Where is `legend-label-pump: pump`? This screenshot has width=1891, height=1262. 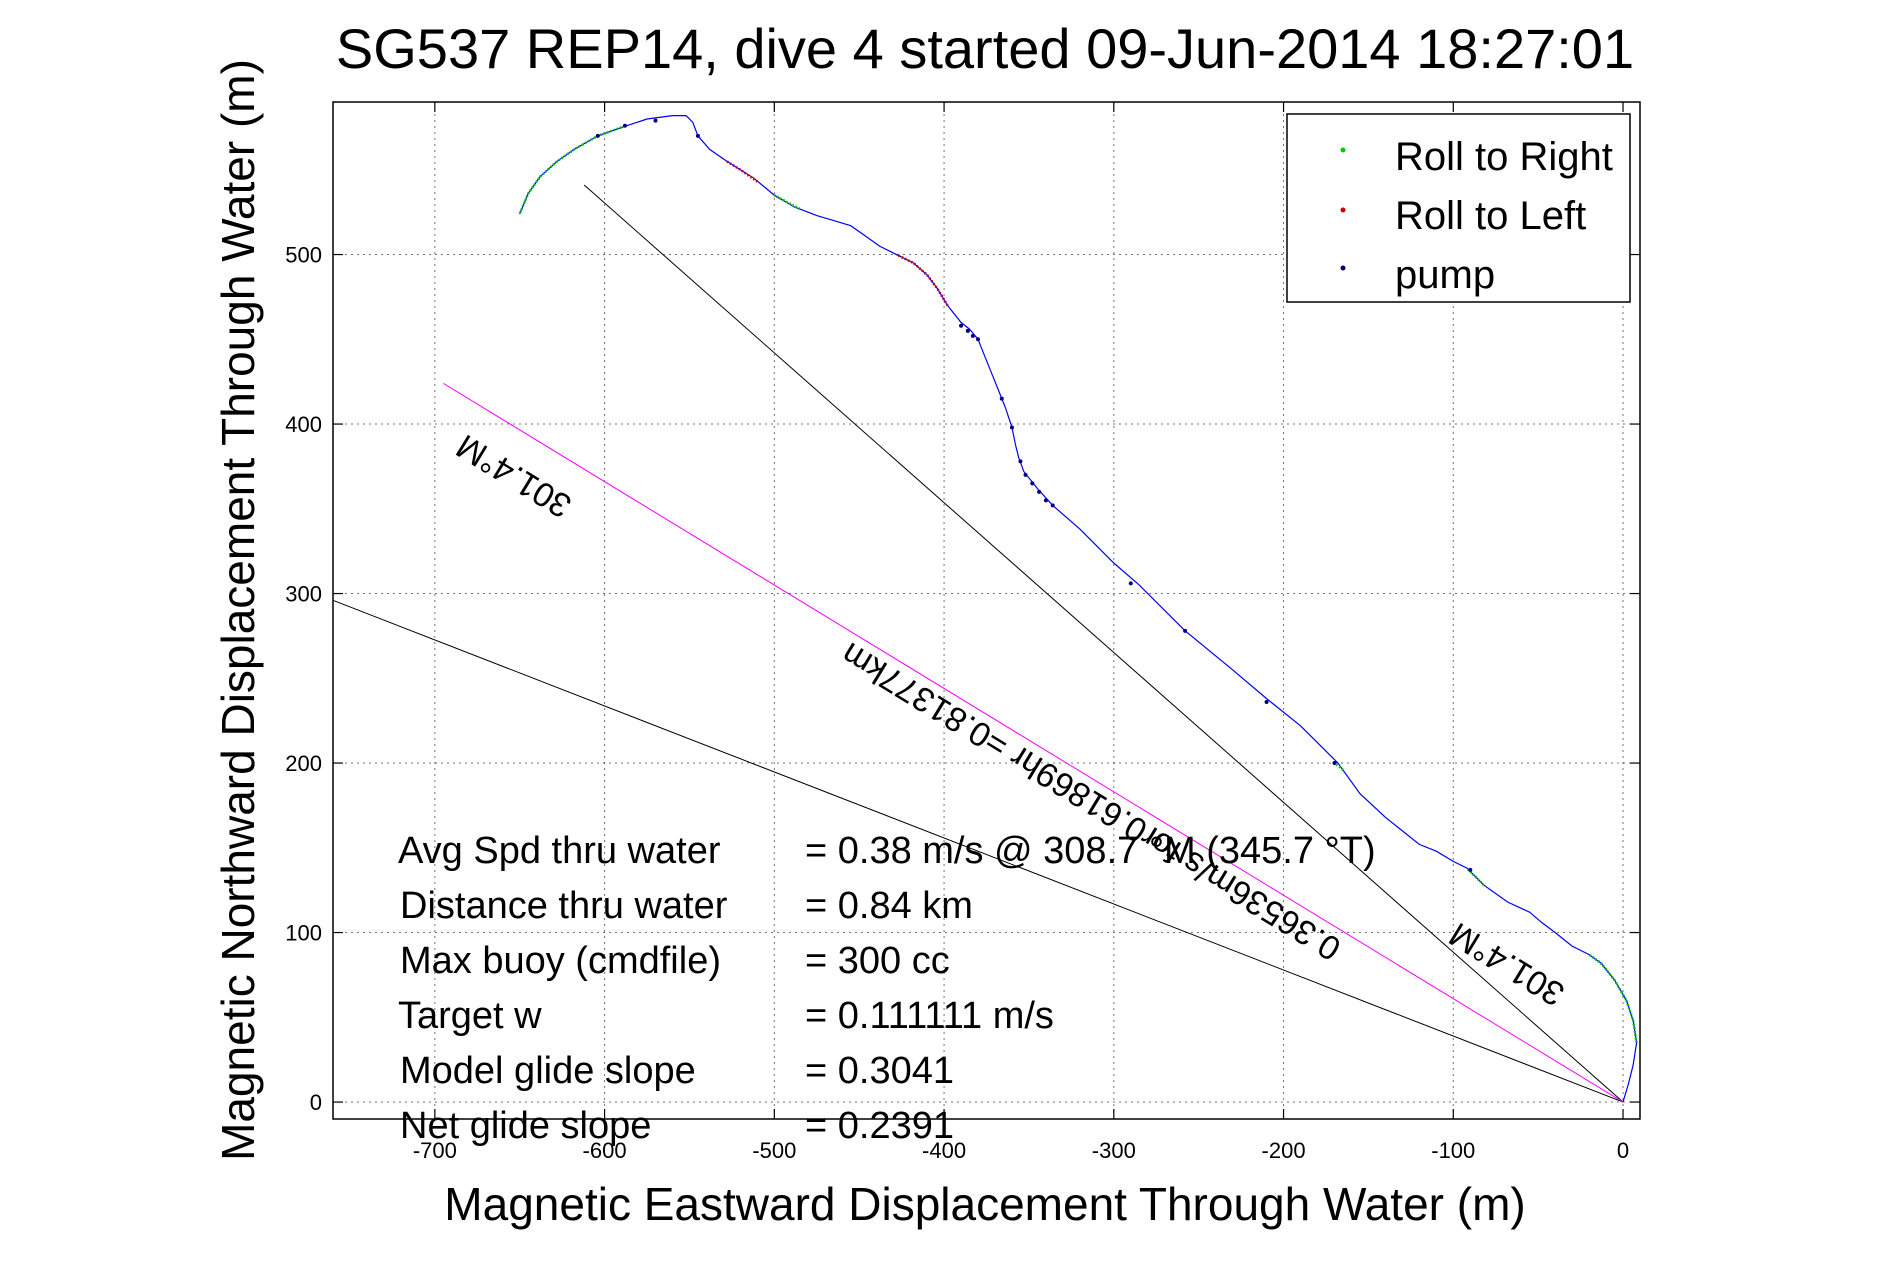
legend-label-pump: pump is located at coordinates (1445, 275).